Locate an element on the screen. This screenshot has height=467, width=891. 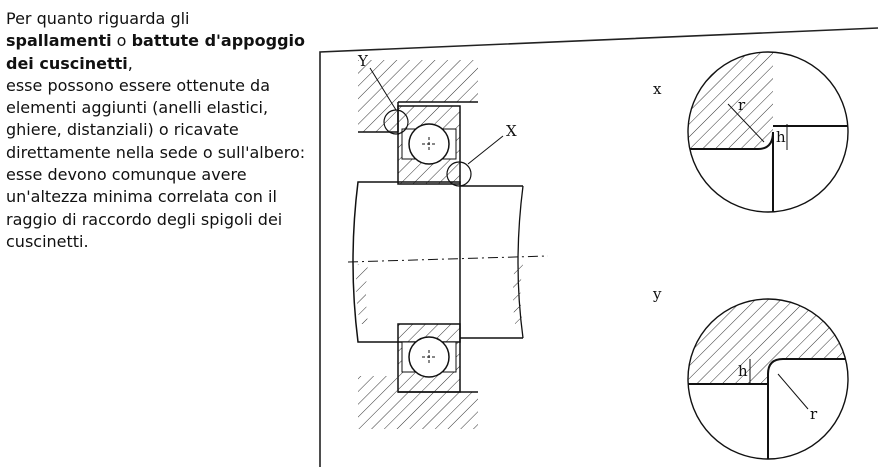
bearing-top is located at coordinates (429, 145).